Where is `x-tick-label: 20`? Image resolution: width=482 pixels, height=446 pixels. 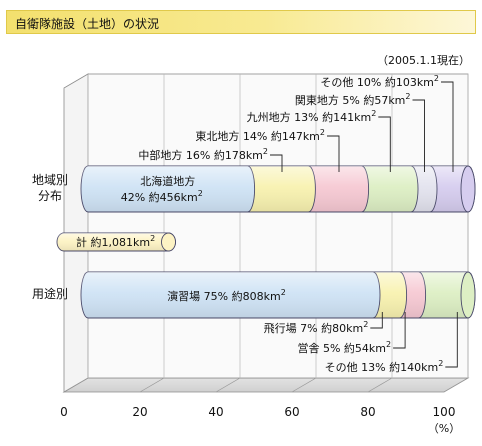 x-tick-label: 20 is located at coordinates (139, 412).